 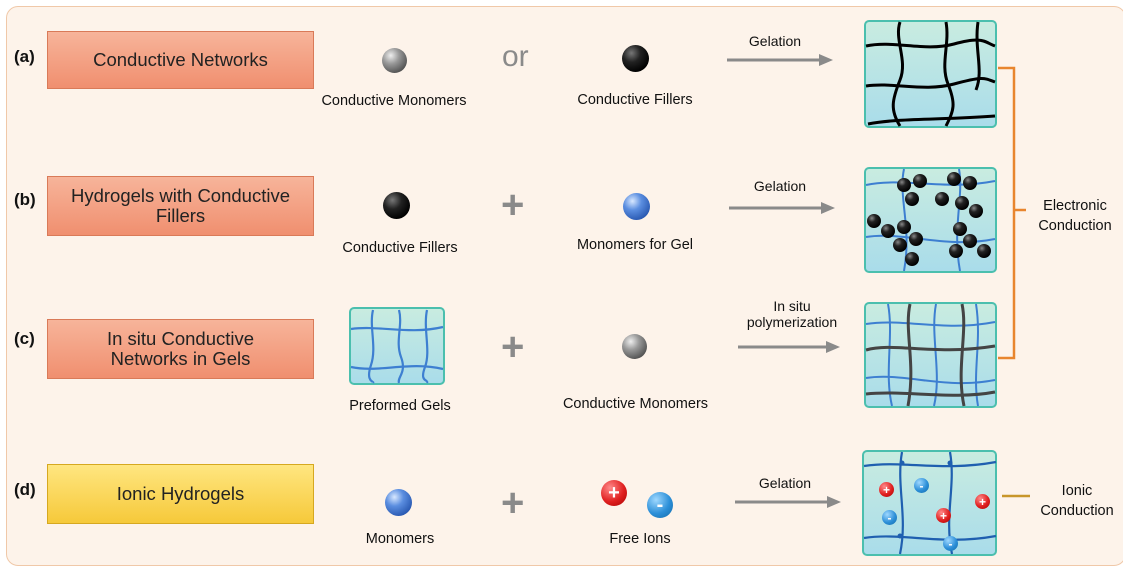 What do you see at coordinates (792, 306) in the screenshot?
I see `process-label-line: In situ` at bounding box center [792, 306].